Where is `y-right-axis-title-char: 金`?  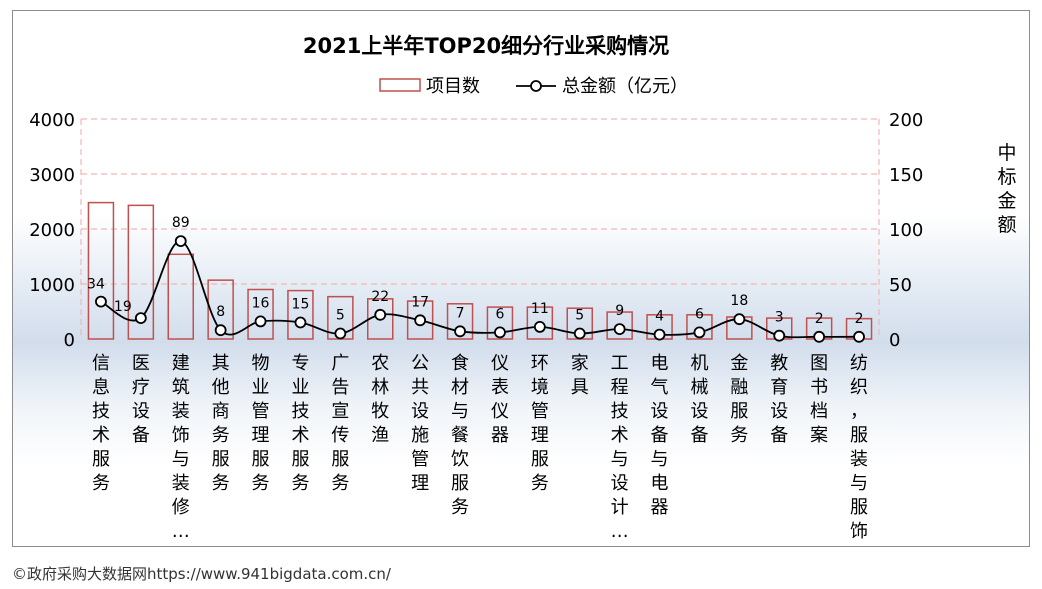
y-right-axis-title-char: 金 is located at coordinates (1006, 201).